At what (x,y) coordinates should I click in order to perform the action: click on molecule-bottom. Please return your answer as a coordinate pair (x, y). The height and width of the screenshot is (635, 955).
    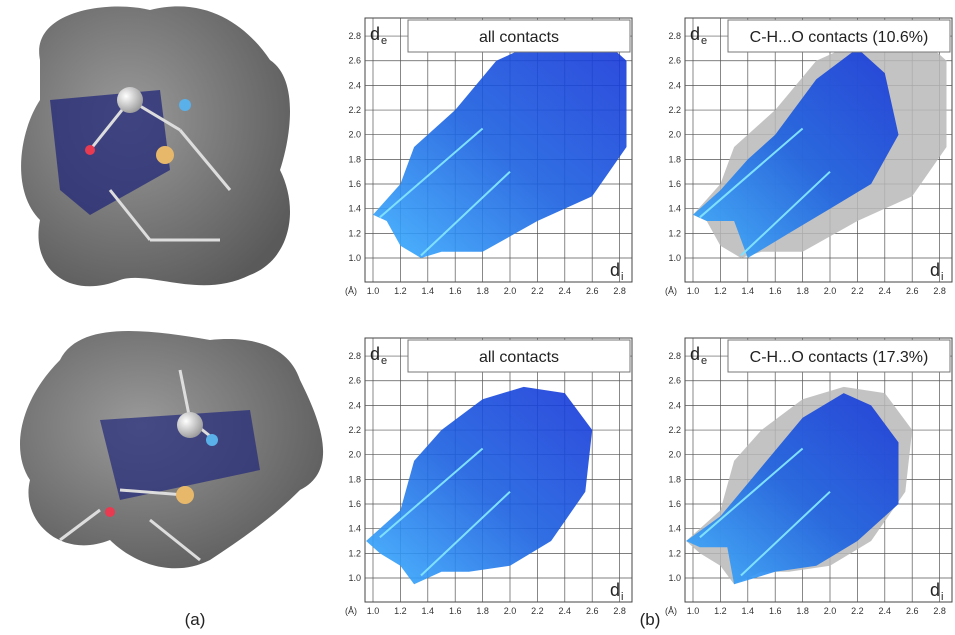
    Looking at the image, I should click on (172, 450).